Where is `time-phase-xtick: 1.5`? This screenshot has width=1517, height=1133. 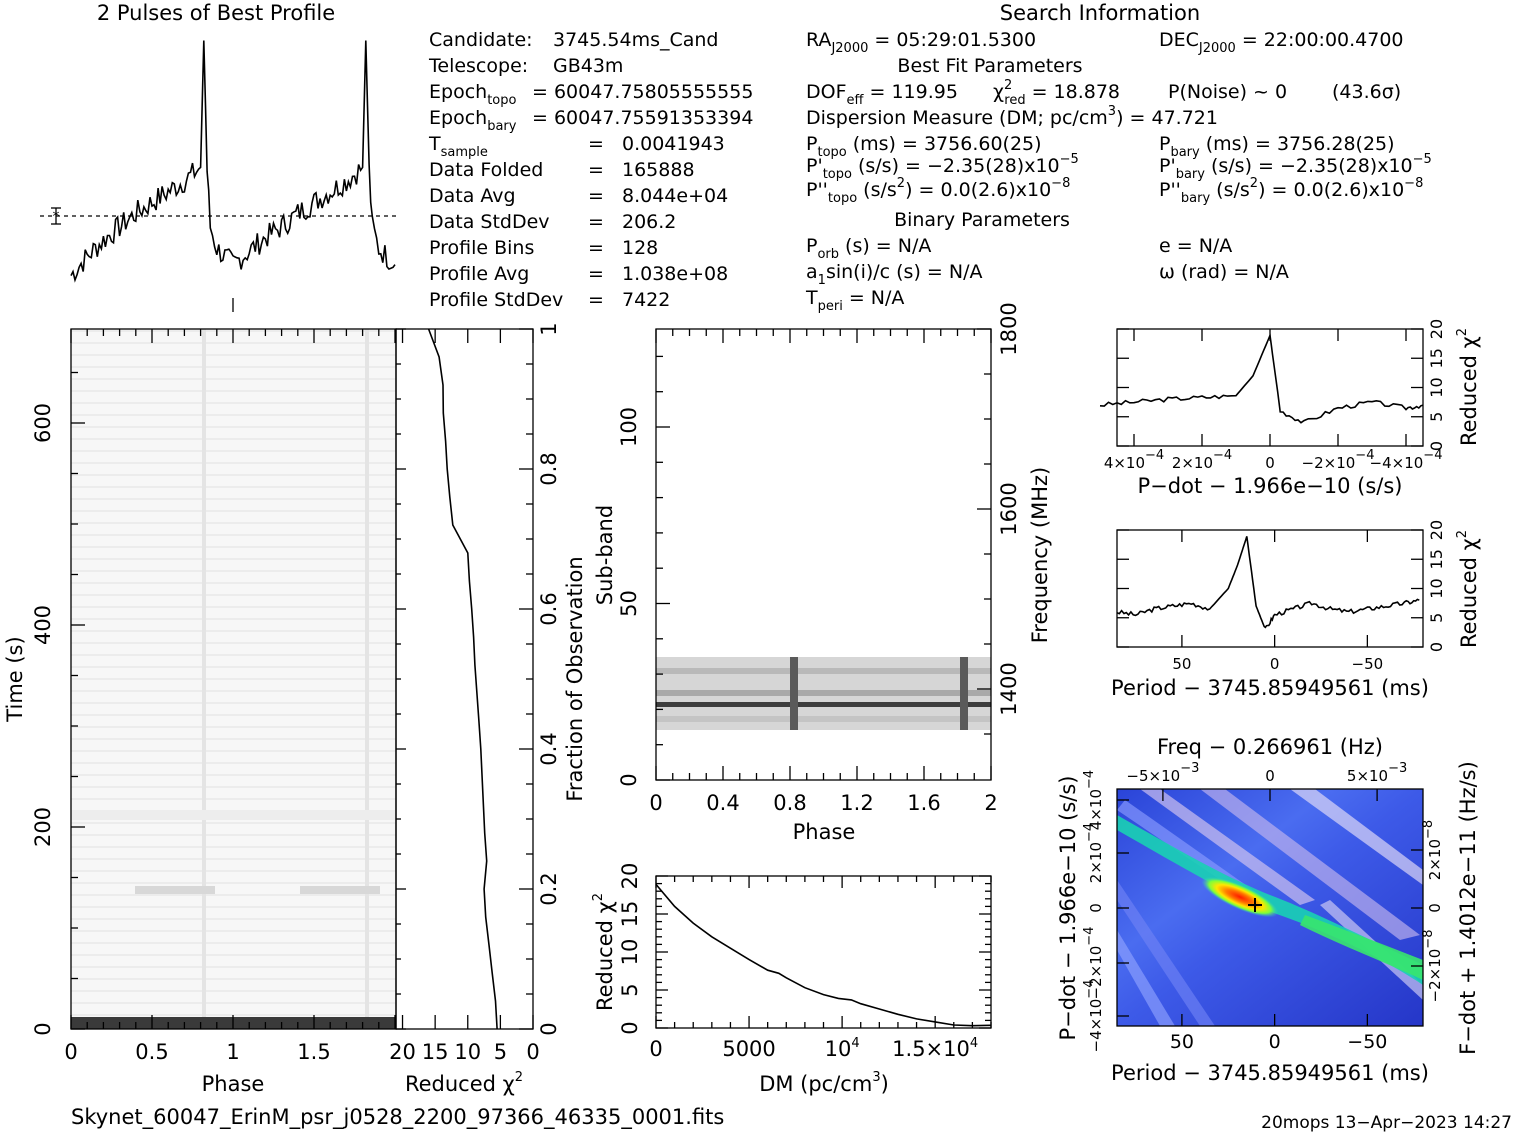
time-phase-xtick: 1.5 is located at coordinates (313, 1052).